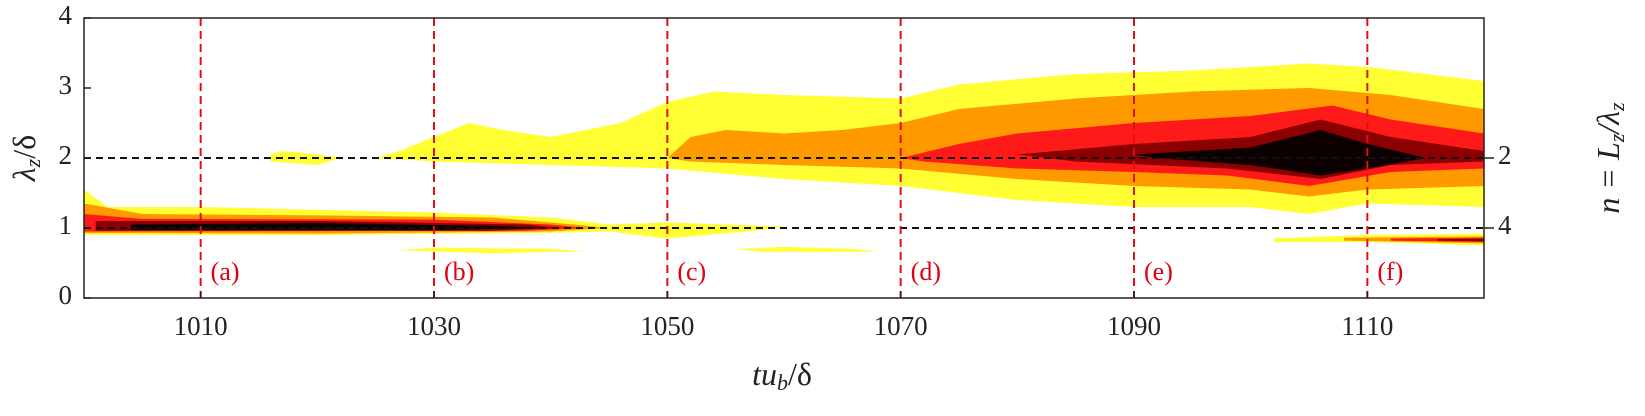 The height and width of the screenshot is (416, 1645). What do you see at coordinates (764, 374) in the screenshot?
I see `x-label-main: tu` at bounding box center [764, 374].